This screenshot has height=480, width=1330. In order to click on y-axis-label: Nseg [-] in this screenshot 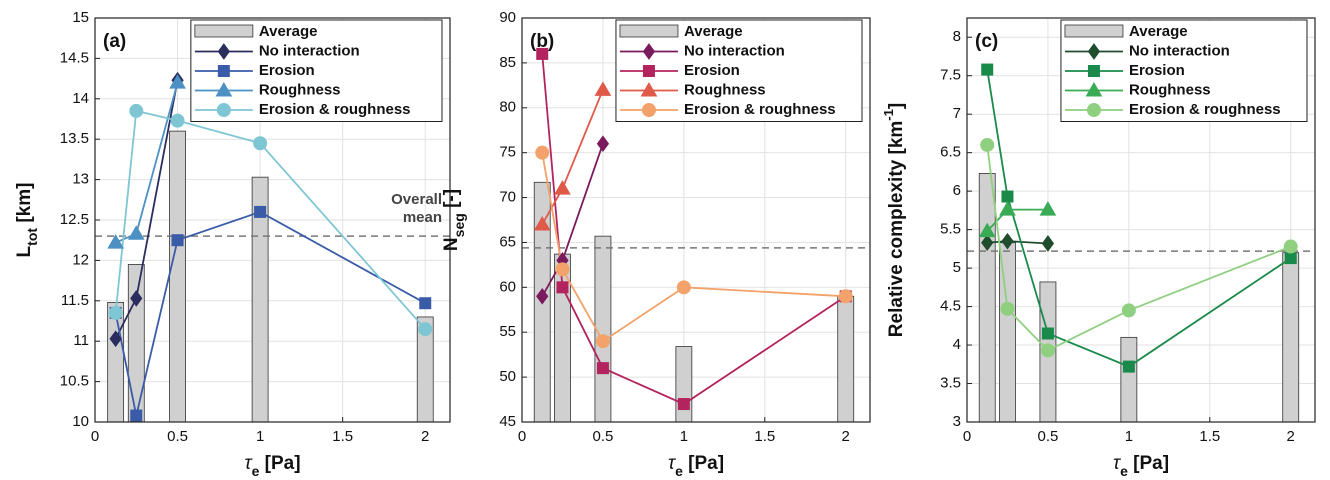, I will do `click(454, 220)`.